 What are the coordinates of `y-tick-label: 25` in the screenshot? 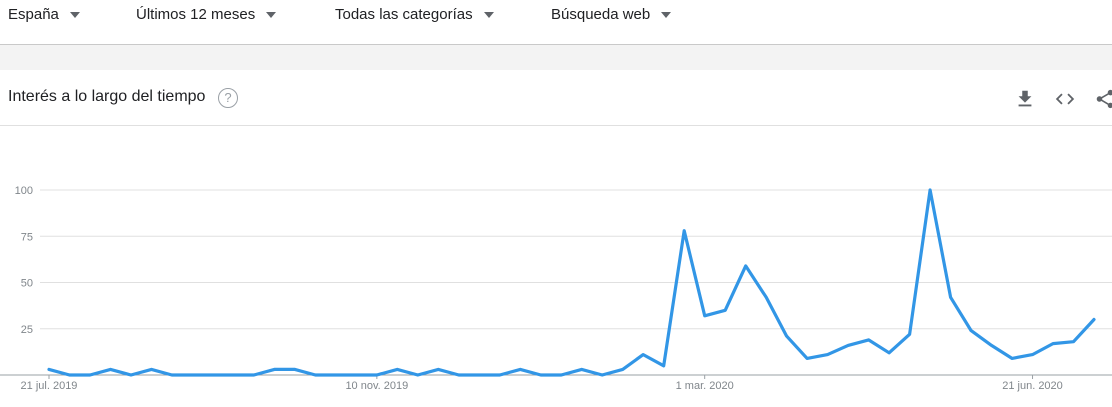 It's located at (27, 330).